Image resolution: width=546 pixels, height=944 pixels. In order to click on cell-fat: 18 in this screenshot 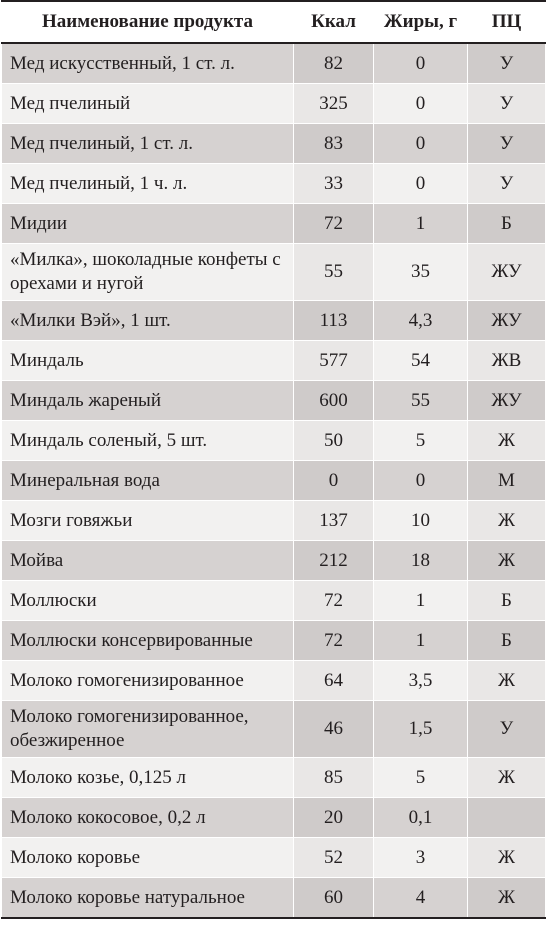, I will do `click(420, 560)`.